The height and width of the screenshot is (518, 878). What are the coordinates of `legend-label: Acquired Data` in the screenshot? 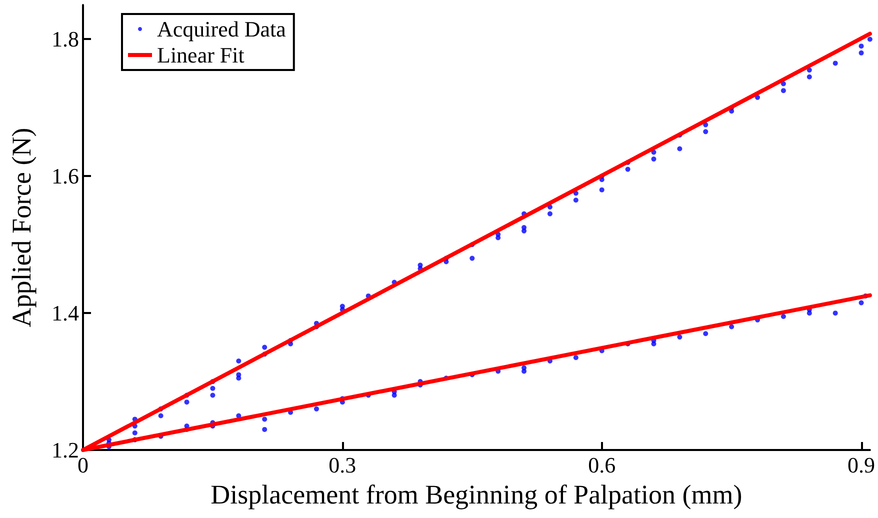 It's located at (221, 29).